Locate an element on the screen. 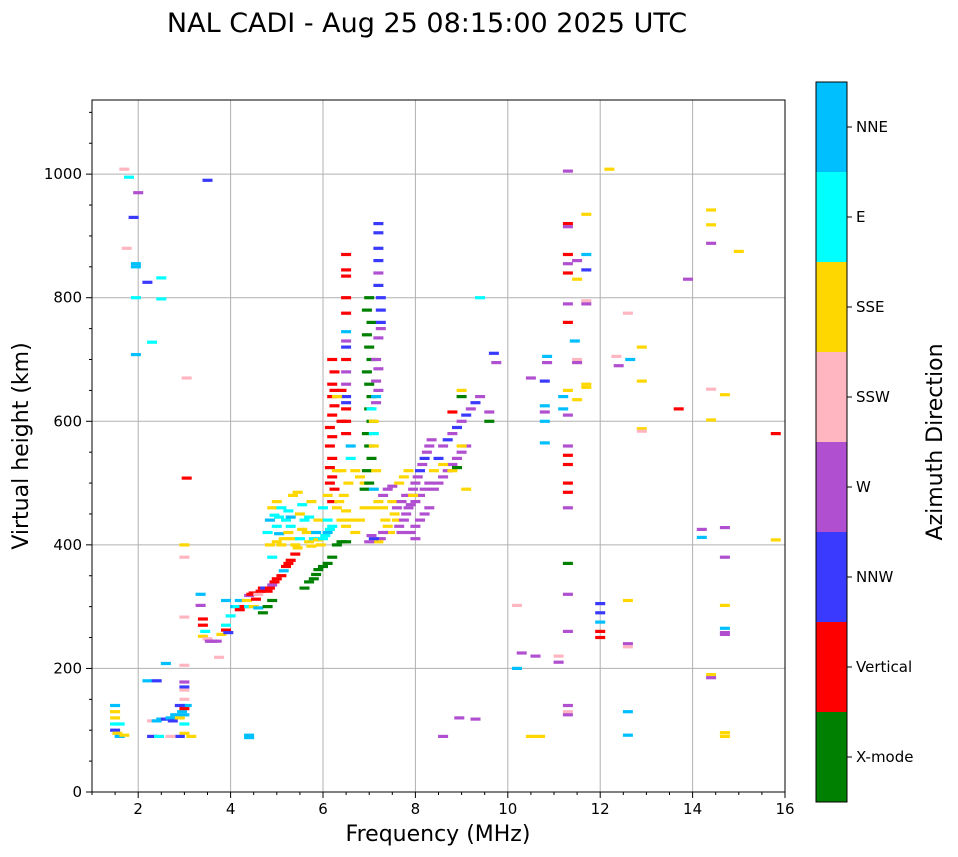  y-tick-label: 600 is located at coordinates (67, 421).